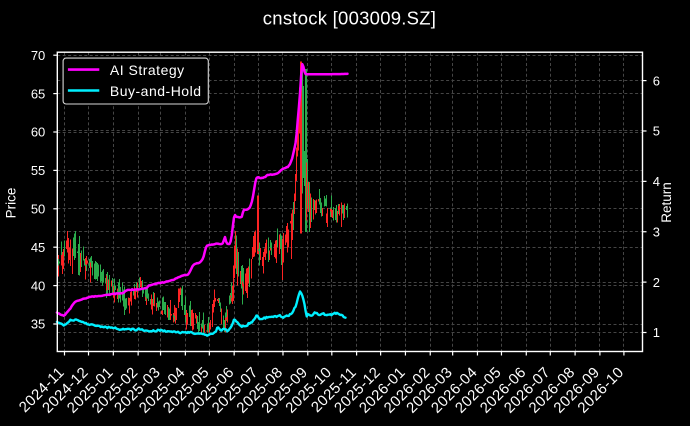 The height and width of the screenshot is (426, 690). I want to click on svg-text: 45, so click(38, 247).